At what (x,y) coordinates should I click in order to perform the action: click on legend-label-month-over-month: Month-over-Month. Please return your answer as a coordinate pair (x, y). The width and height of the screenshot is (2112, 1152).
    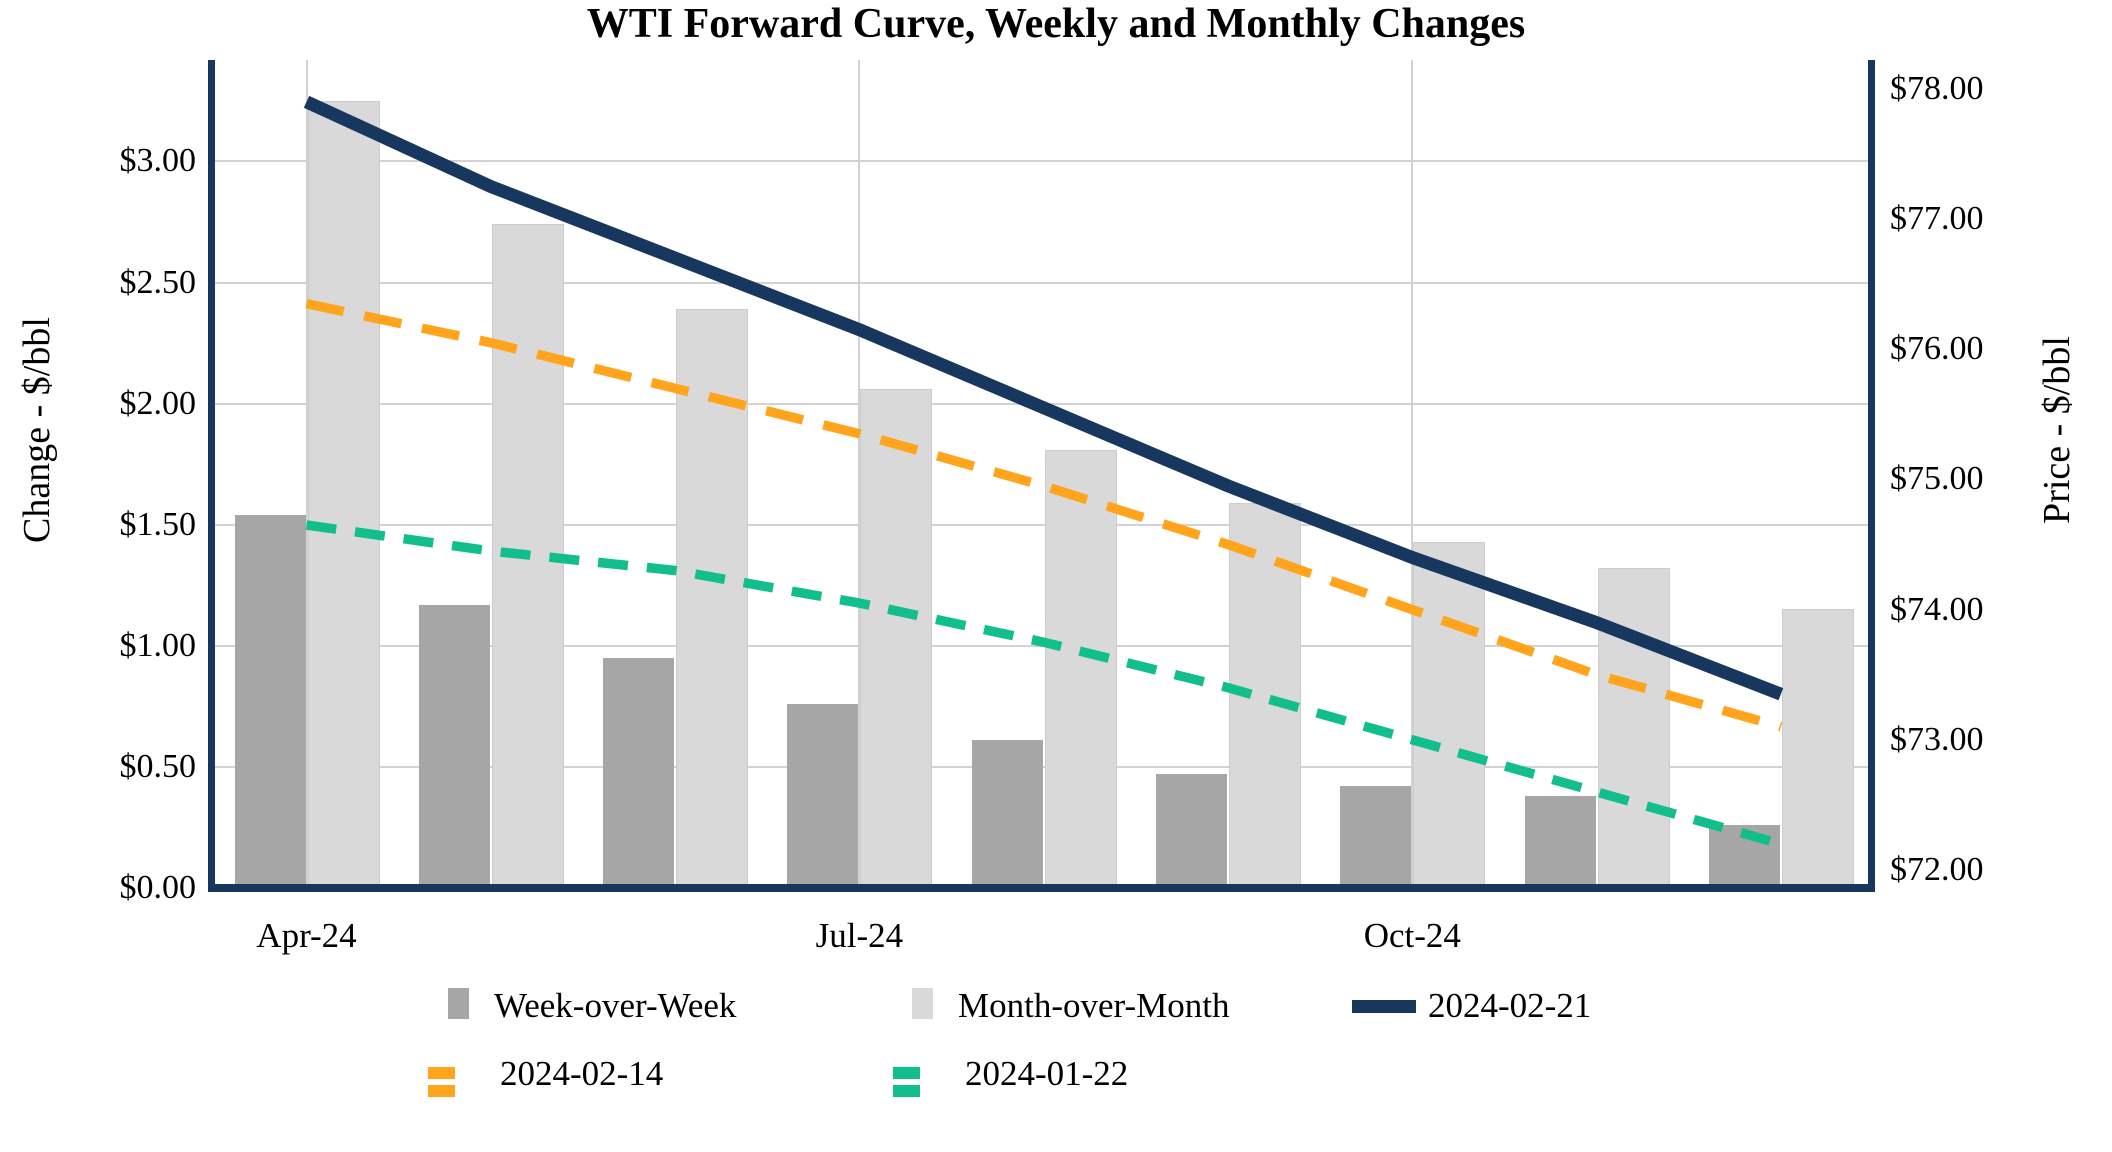
    Looking at the image, I should click on (1094, 1005).